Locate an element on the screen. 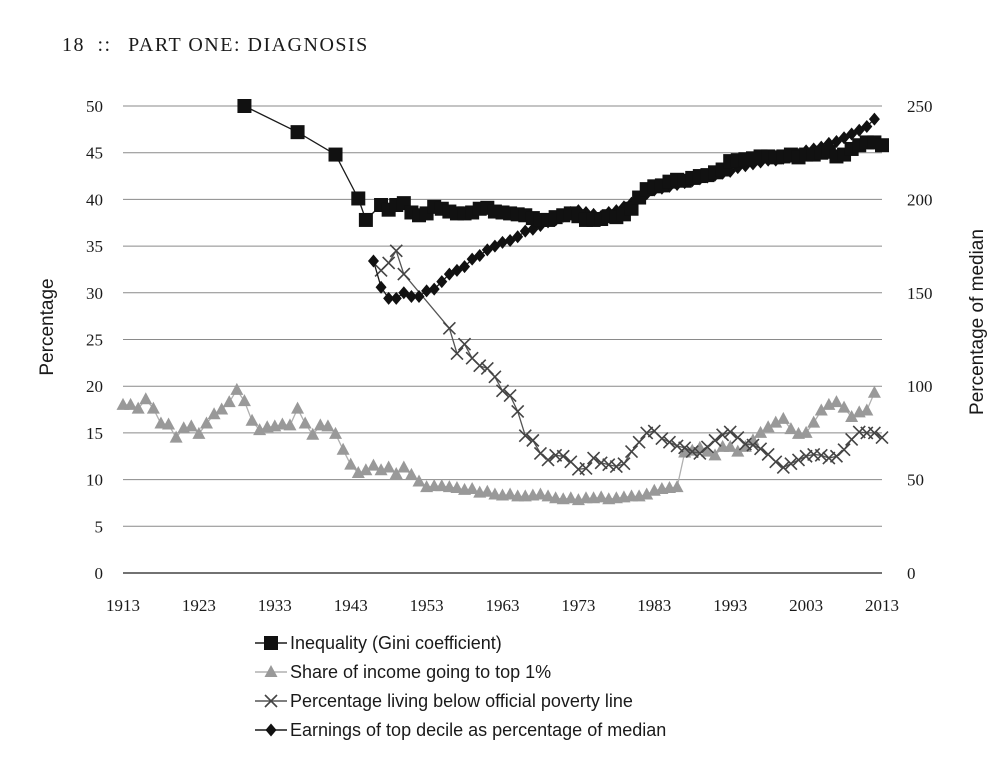 The image size is (1000, 779). series-triangle is located at coordinates (498, 444).